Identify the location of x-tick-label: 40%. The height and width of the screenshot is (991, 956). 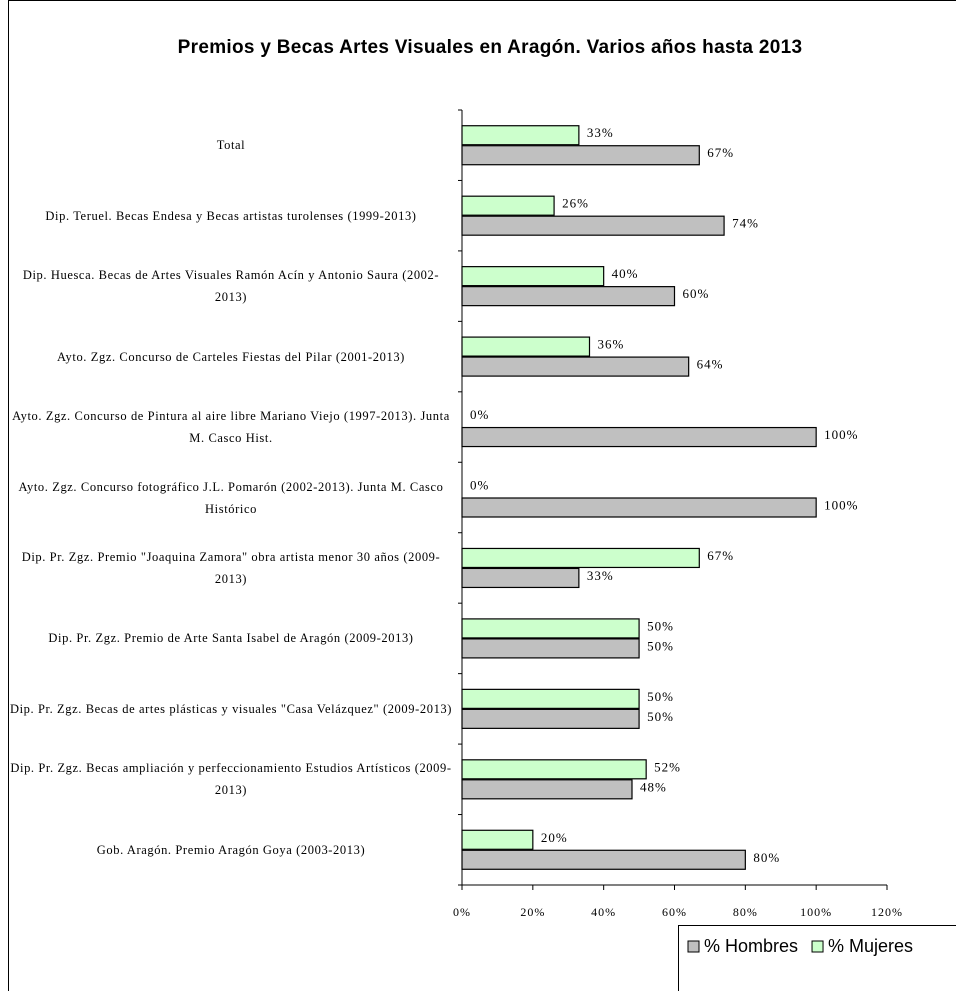
(603, 912).